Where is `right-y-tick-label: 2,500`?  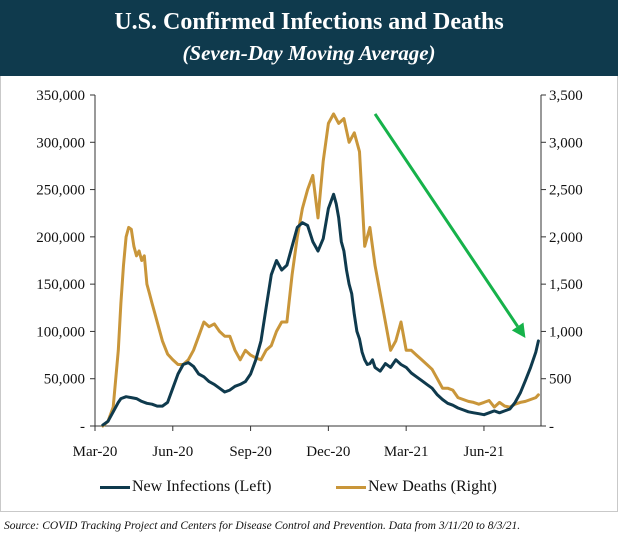 right-y-tick-label: 2,500 is located at coordinates (566, 191).